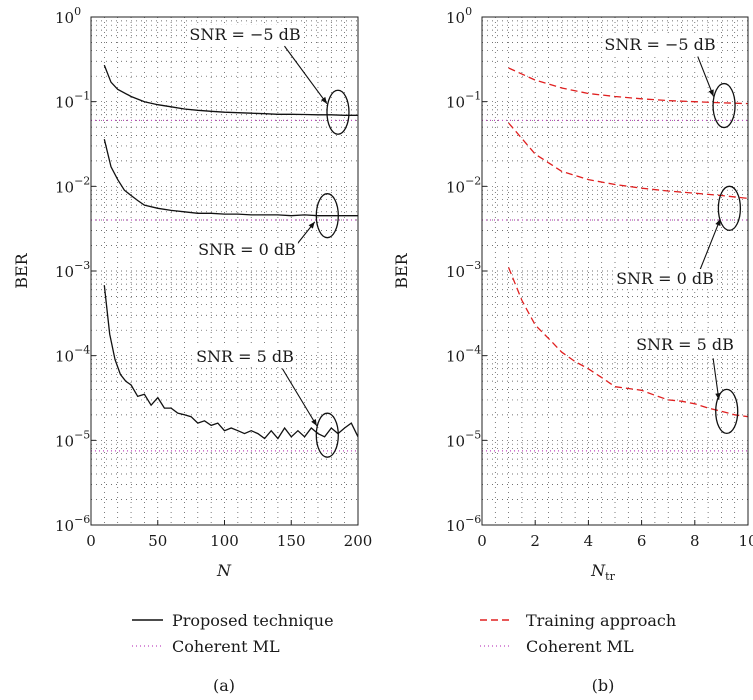  What do you see at coordinates (224, 570) in the screenshot?
I see `panel-a-xlabel: N` at bounding box center [224, 570].